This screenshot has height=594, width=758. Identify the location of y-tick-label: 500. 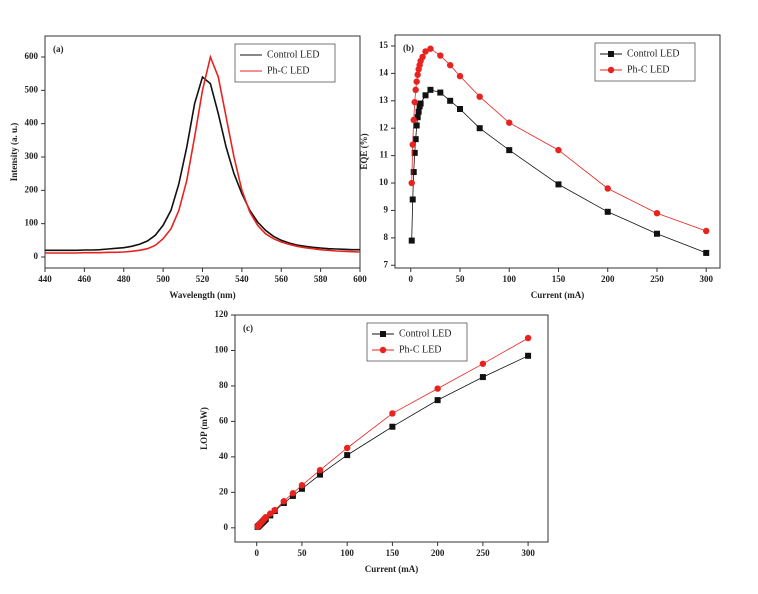
(32, 89).